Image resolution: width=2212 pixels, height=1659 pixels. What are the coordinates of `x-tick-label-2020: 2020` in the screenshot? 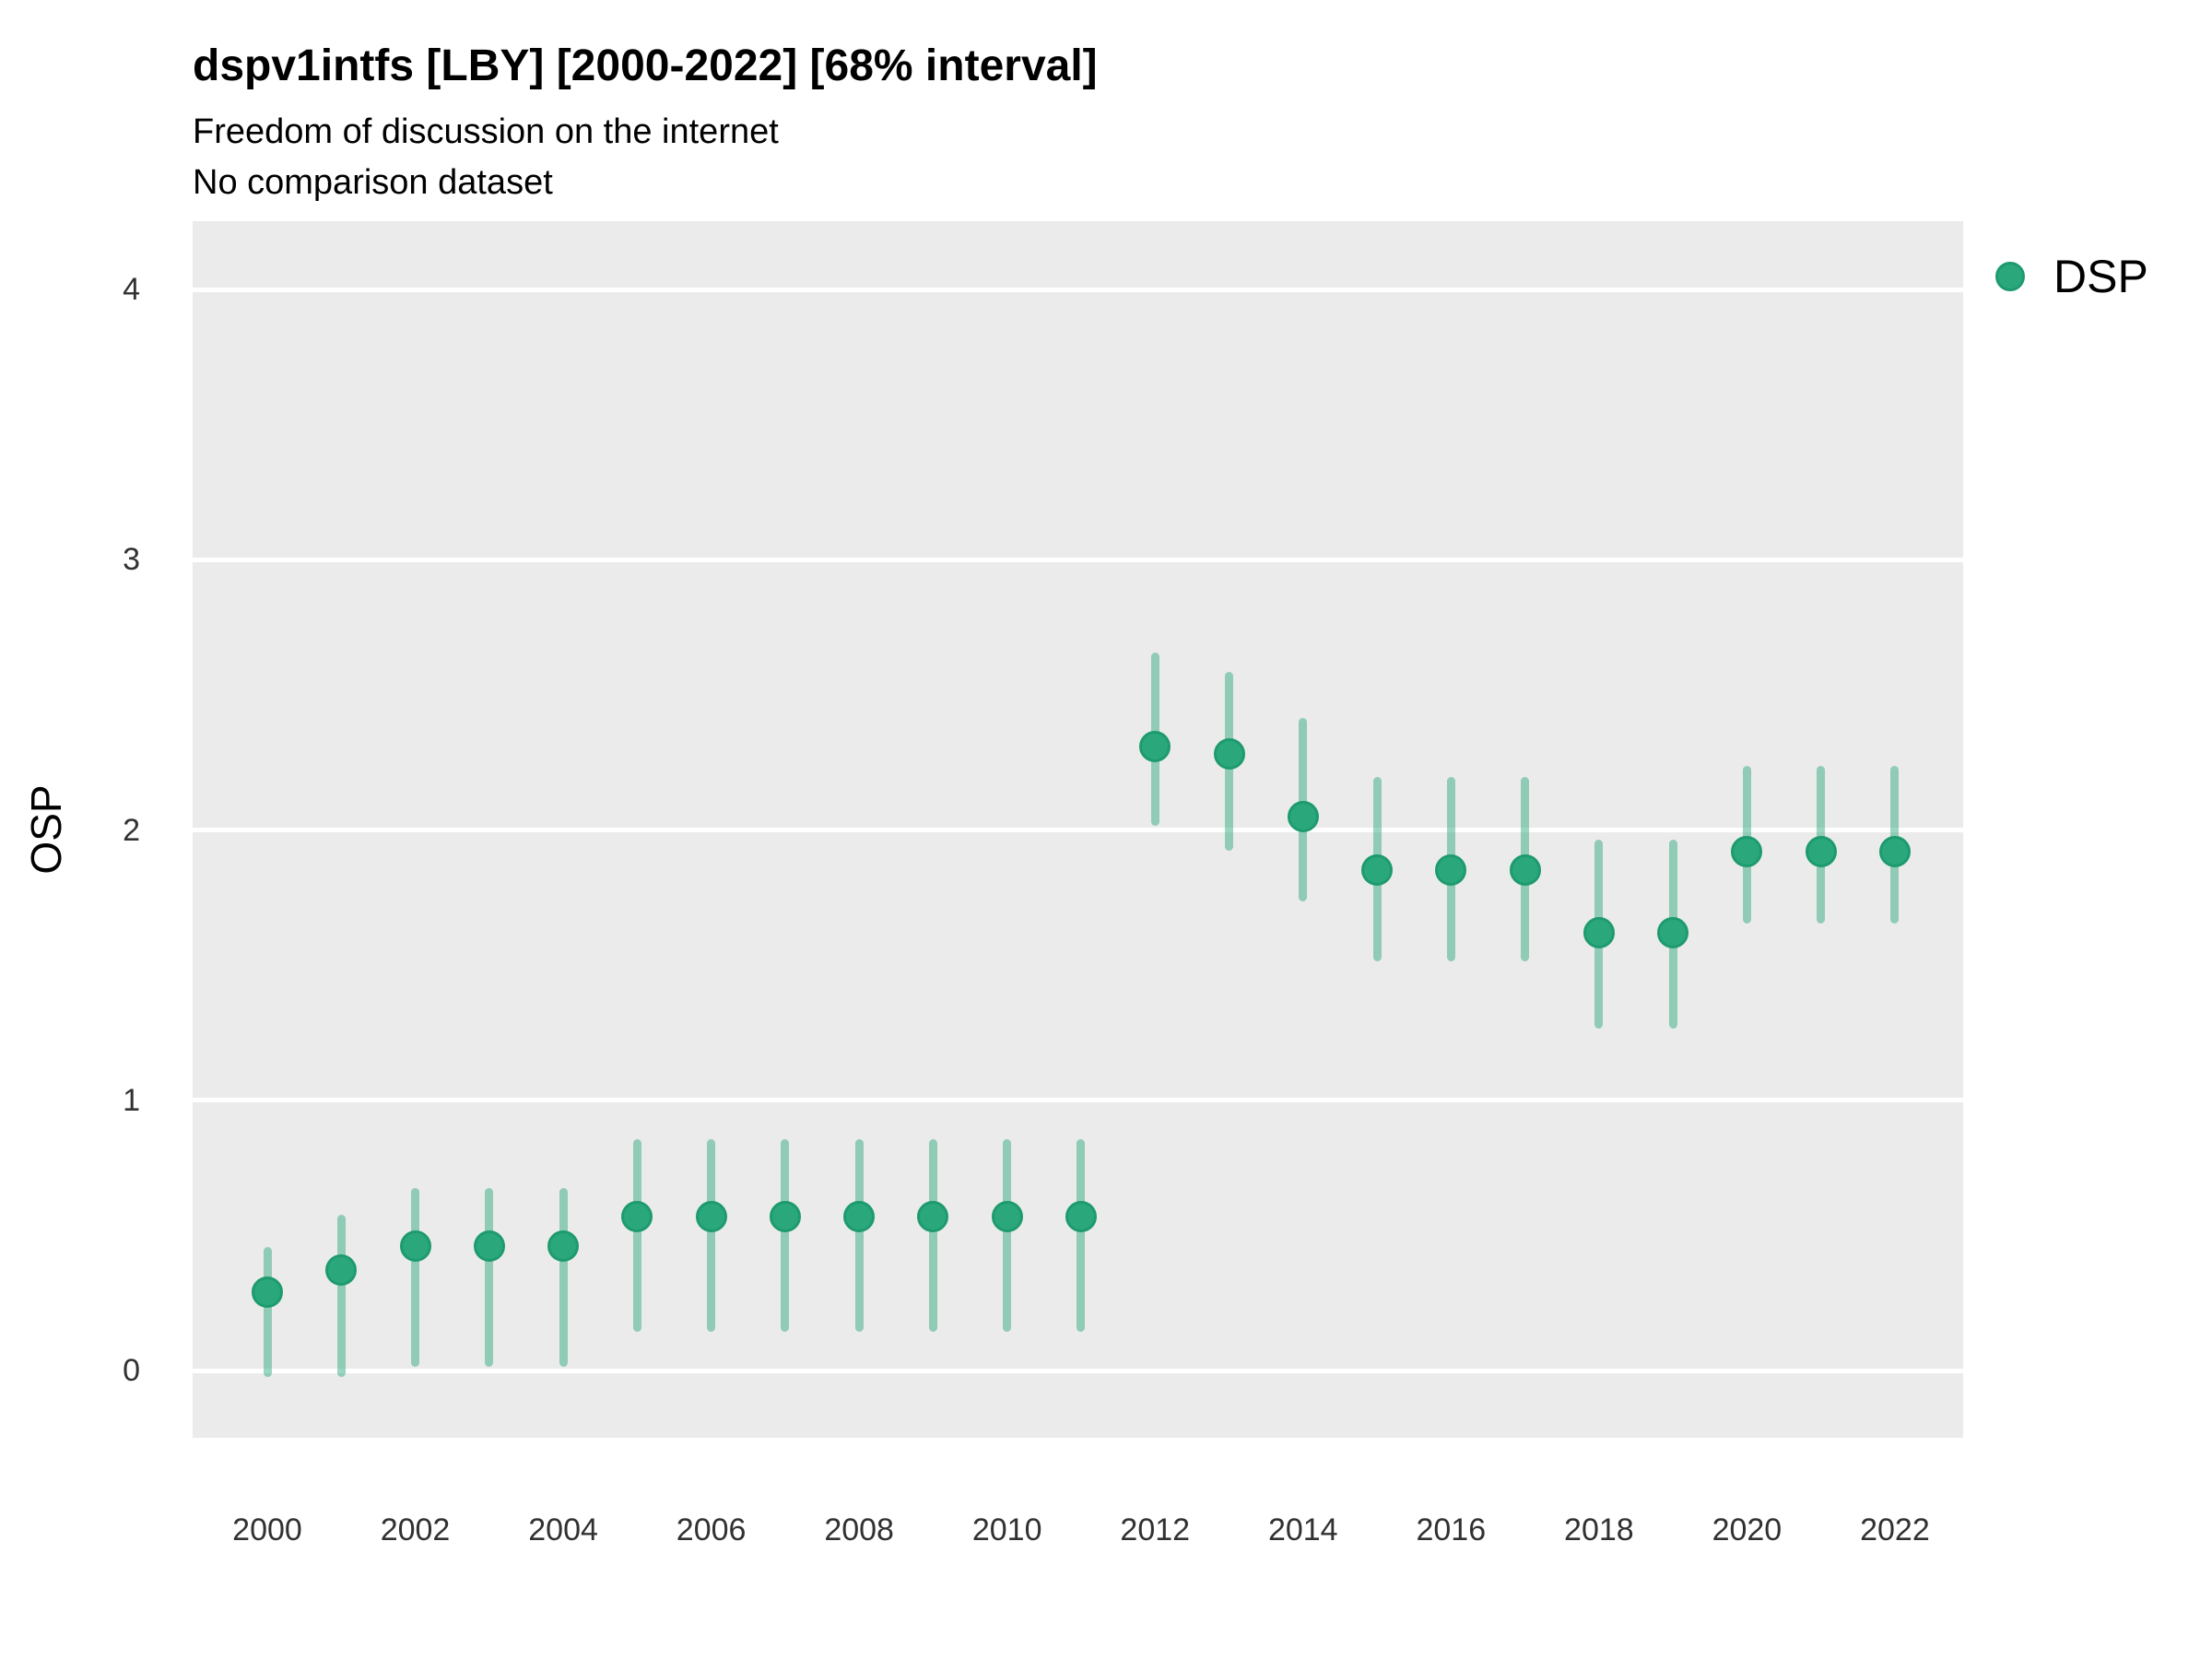 It's located at (1747, 1529).